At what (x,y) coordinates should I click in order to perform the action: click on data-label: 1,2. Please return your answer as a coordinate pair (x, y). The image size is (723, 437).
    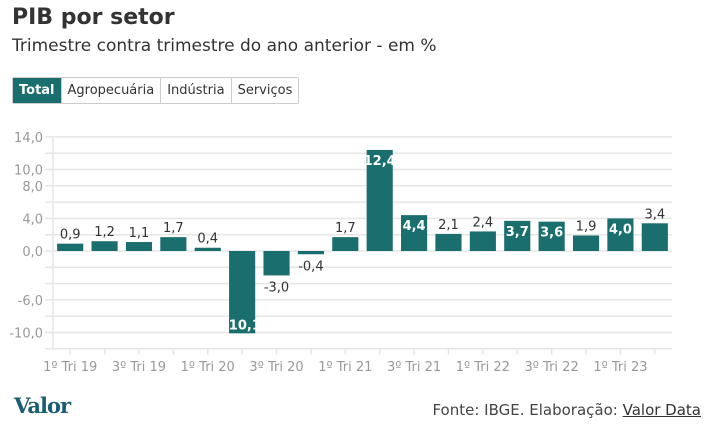
    Looking at the image, I should click on (104, 232).